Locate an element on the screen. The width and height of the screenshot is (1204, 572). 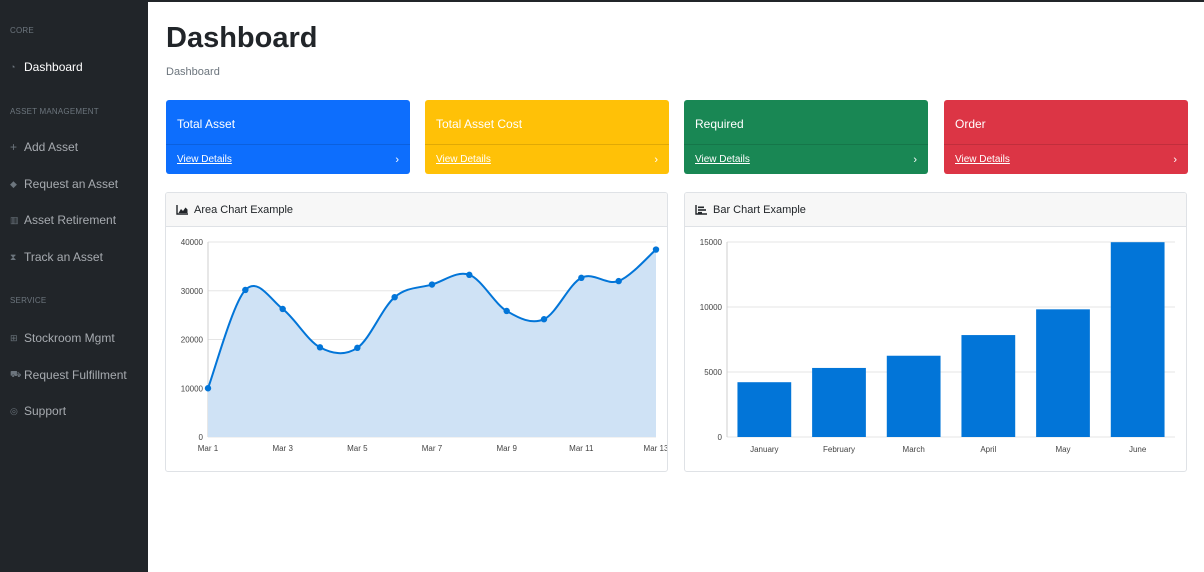
x-tick-label: Mar 7 is located at coordinates (432, 448).